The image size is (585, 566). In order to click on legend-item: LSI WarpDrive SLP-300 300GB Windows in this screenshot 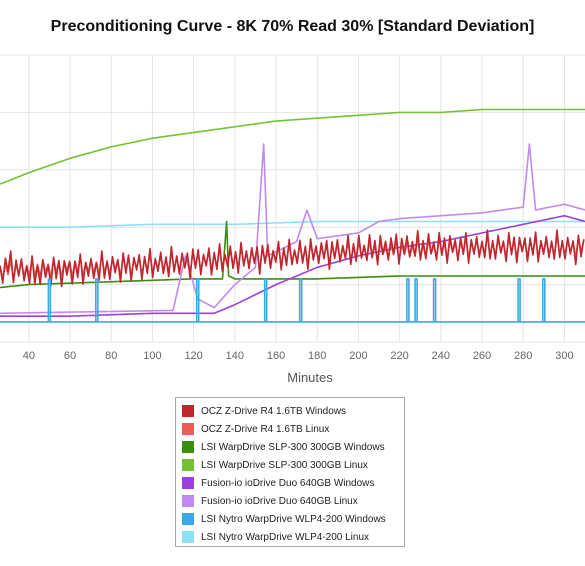, I will do `click(293, 447)`.